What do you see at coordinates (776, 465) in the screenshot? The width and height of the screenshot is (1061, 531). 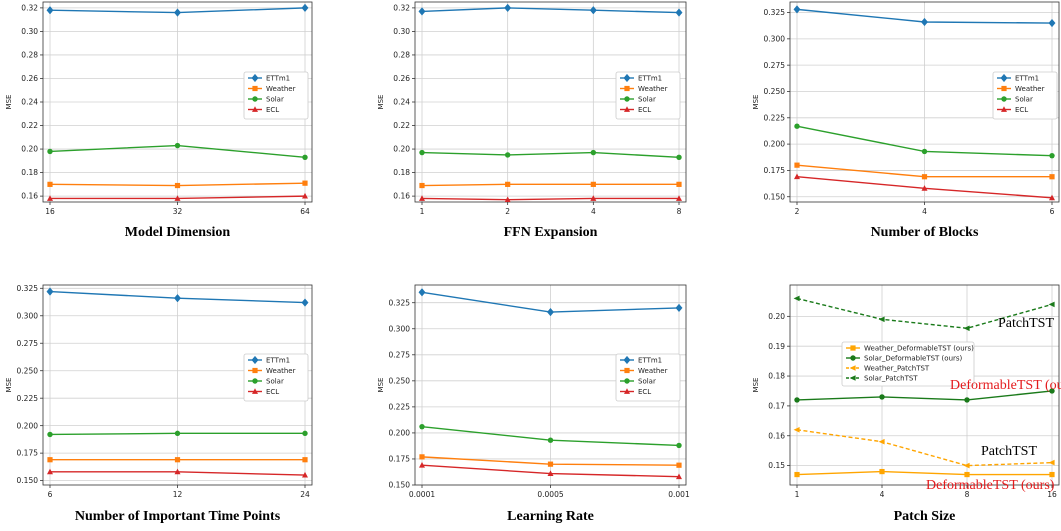 I see `y-tick-label: 0.15` at bounding box center [776, 465].